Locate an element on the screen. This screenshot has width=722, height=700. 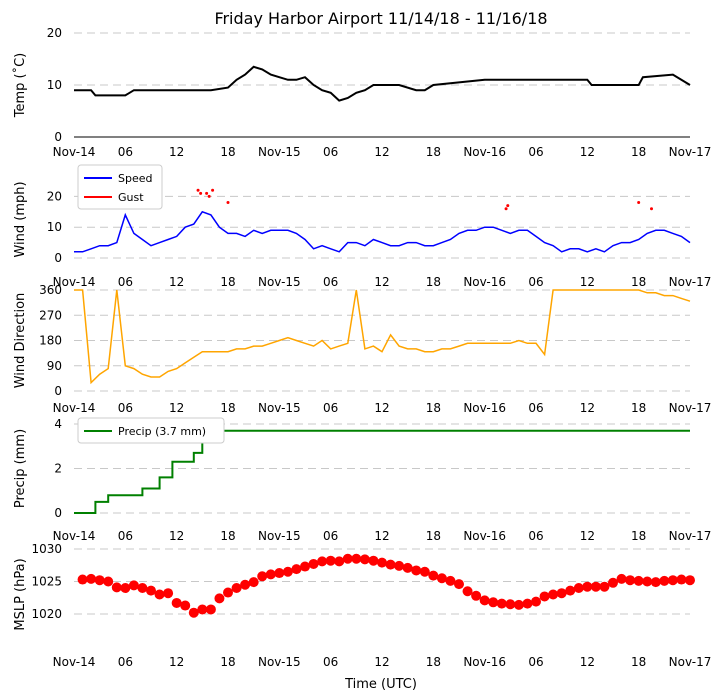
y-tick-label: 2 is located at coordinates (58, 469).